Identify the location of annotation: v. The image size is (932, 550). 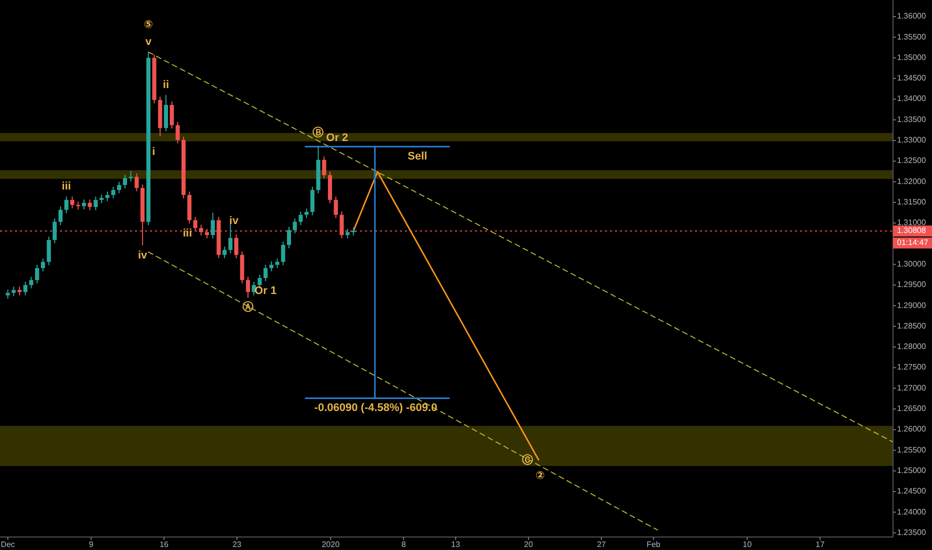
(148, 42).